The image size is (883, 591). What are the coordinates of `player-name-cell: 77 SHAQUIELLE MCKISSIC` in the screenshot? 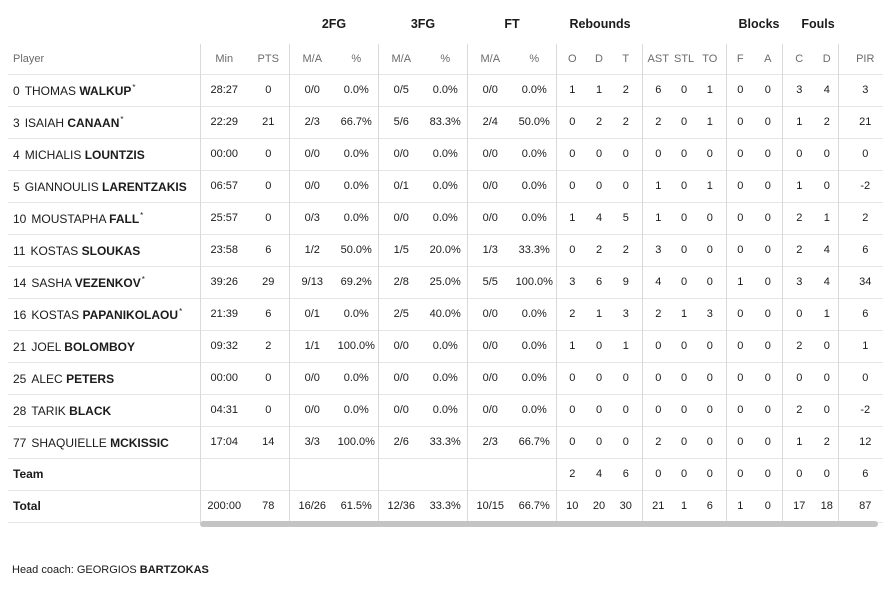 It's located at (104, 441).